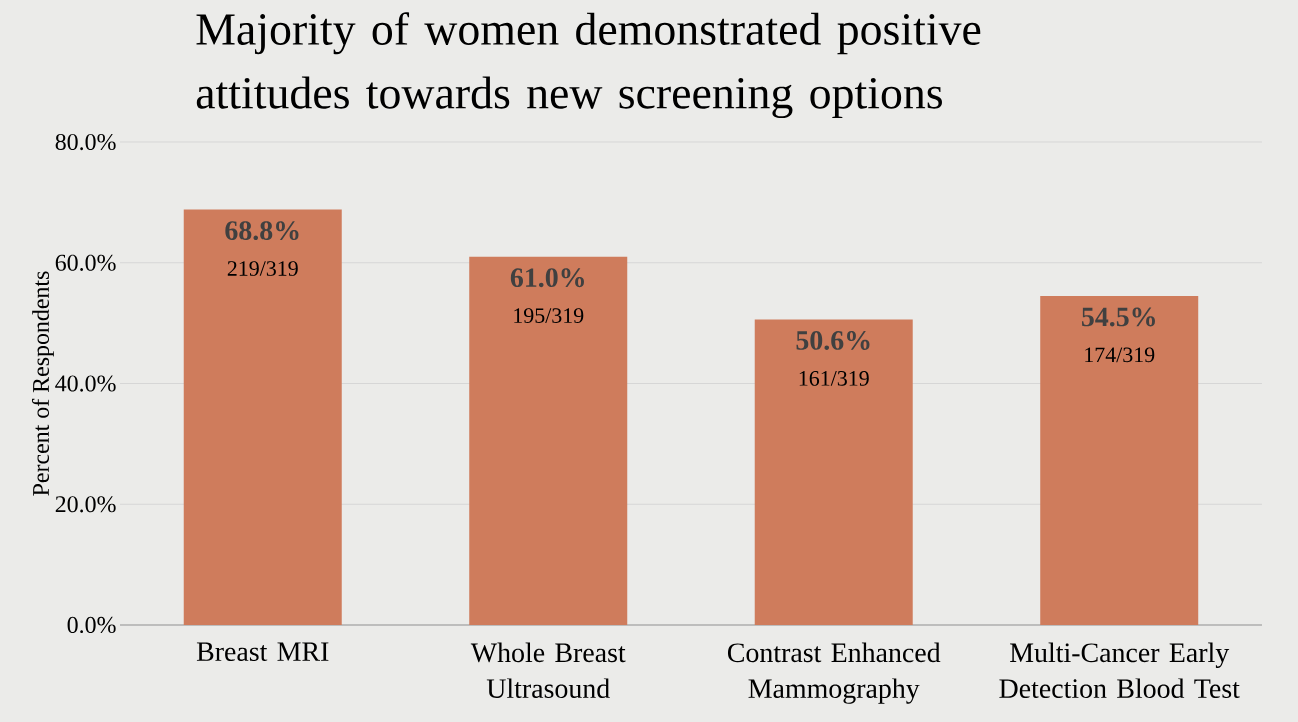  Describe the element at coordinates (85, 504) in the screenshot. I see `y-tick-label: 20.0%` at that location.